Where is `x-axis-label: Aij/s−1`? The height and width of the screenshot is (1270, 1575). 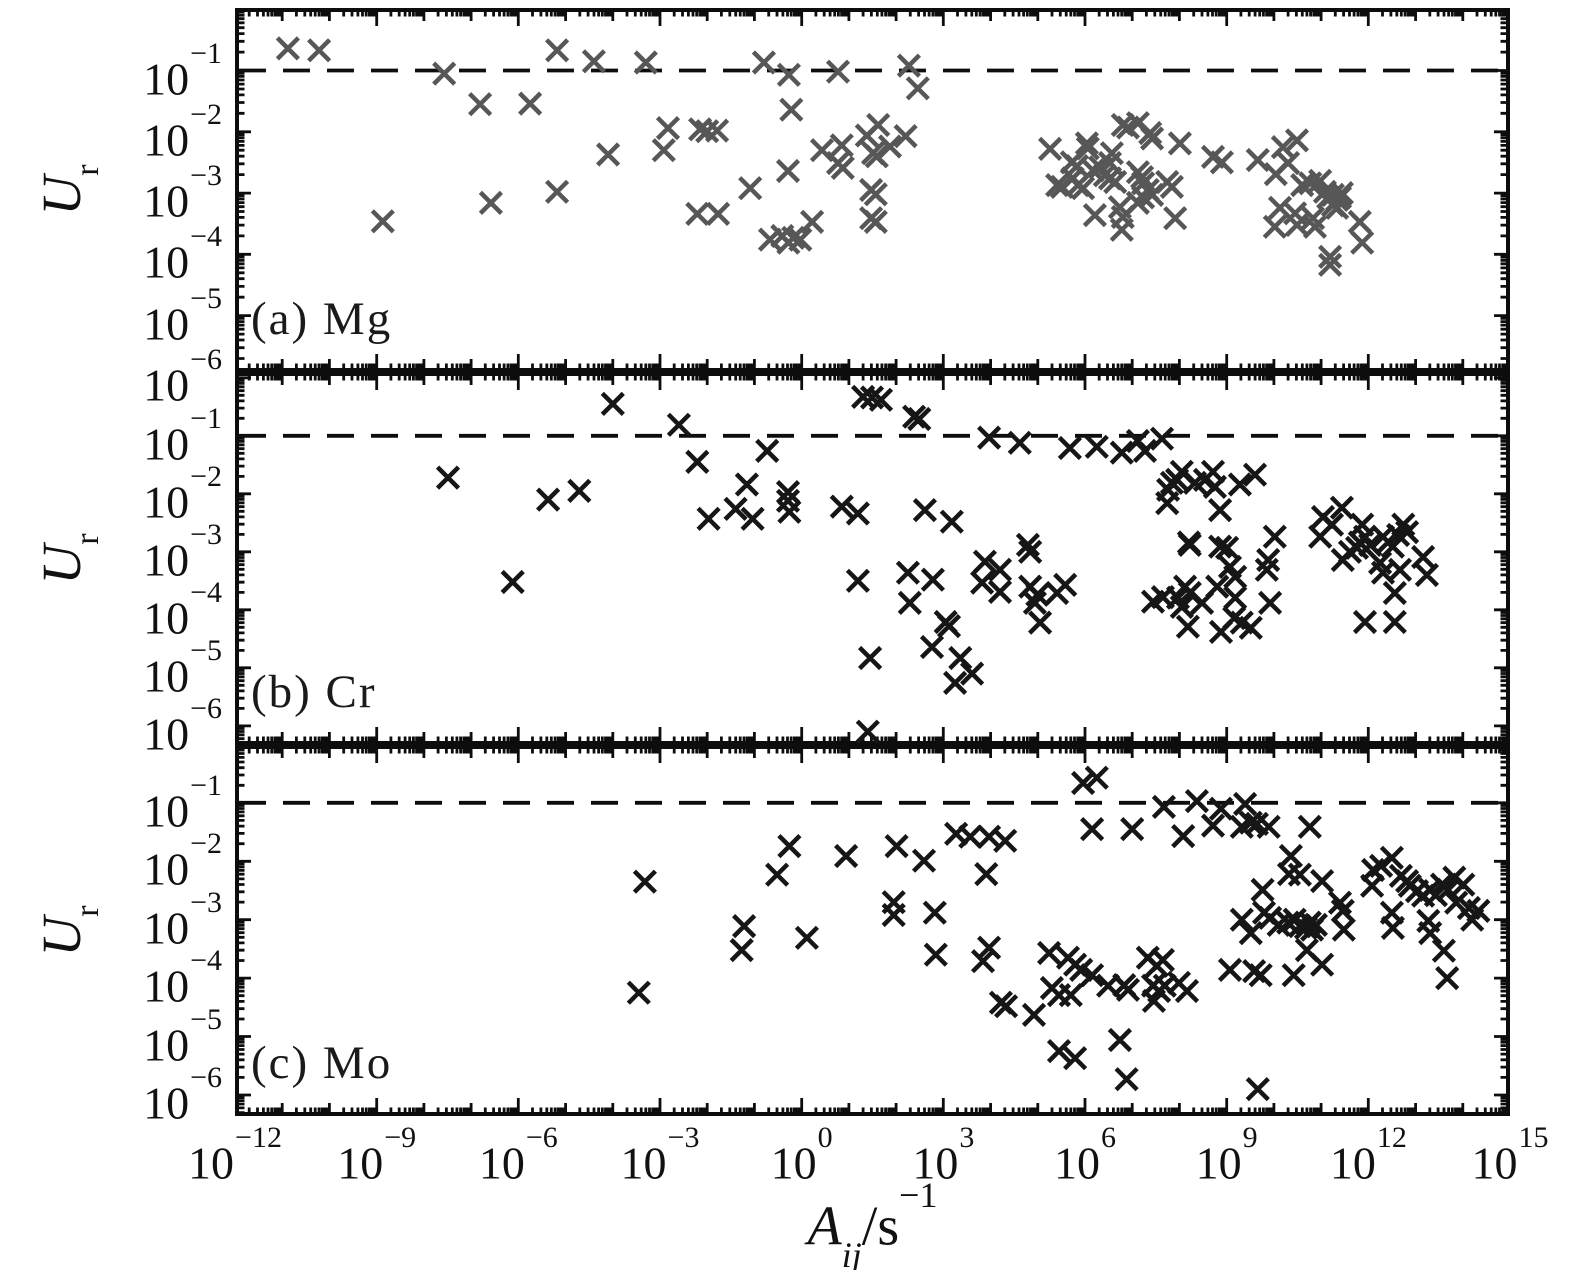 x-axis-label: Aij/s−1 is located at coordinates (872, 1222).